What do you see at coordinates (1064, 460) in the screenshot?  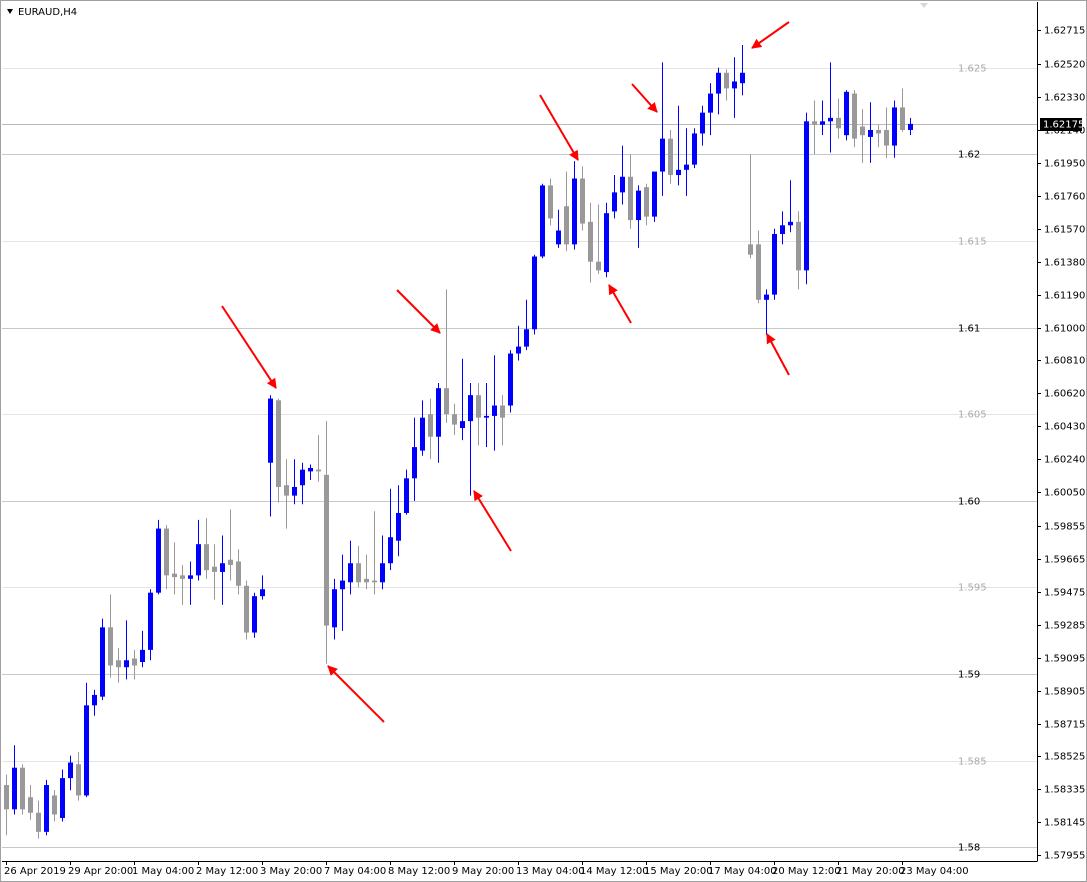 I see `y-tick-label: 1.60240` at bounding box center [1064, 460].